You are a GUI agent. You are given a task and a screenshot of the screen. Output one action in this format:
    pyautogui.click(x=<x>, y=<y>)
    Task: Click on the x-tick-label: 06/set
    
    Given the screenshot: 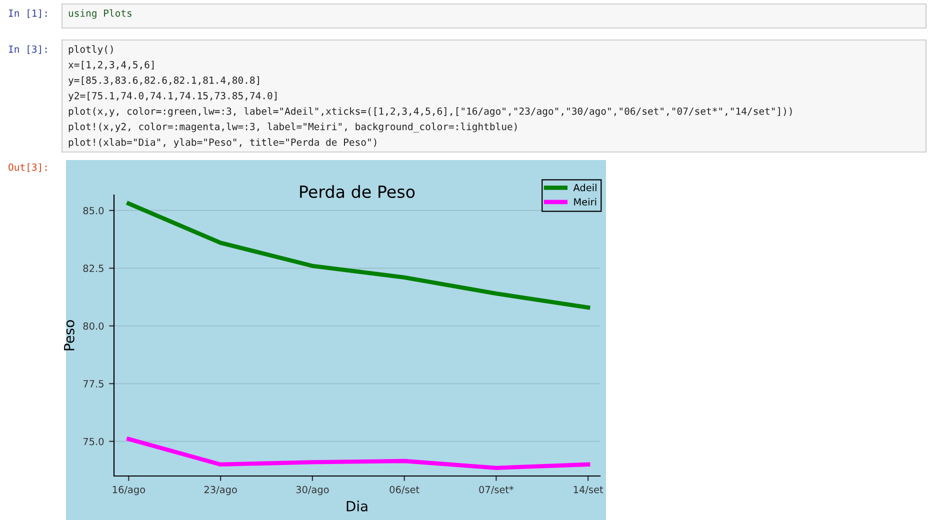 What is the action you would take?
    pyautogui.click(x=405, y=490)
    